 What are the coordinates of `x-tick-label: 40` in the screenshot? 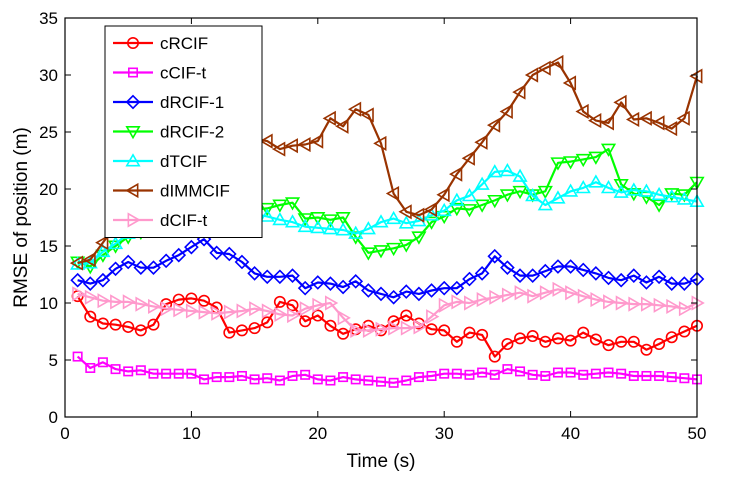 It's located at (570, 433).